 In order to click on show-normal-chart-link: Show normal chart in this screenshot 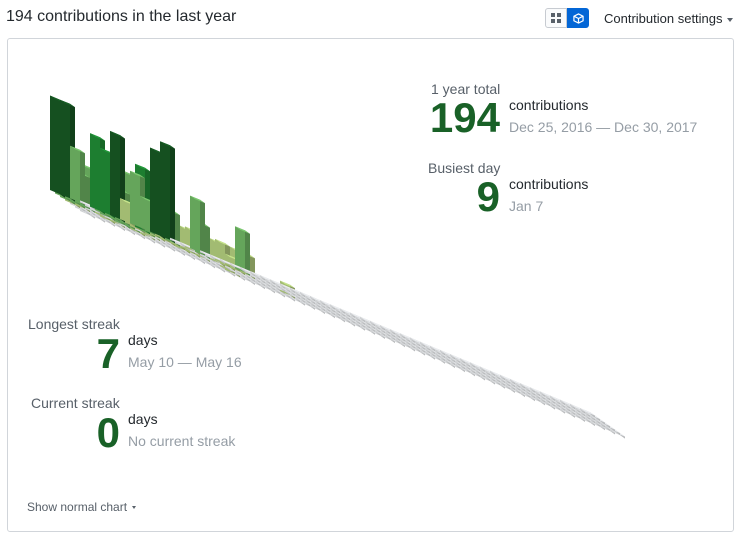, I will do `click(82, 507)`.